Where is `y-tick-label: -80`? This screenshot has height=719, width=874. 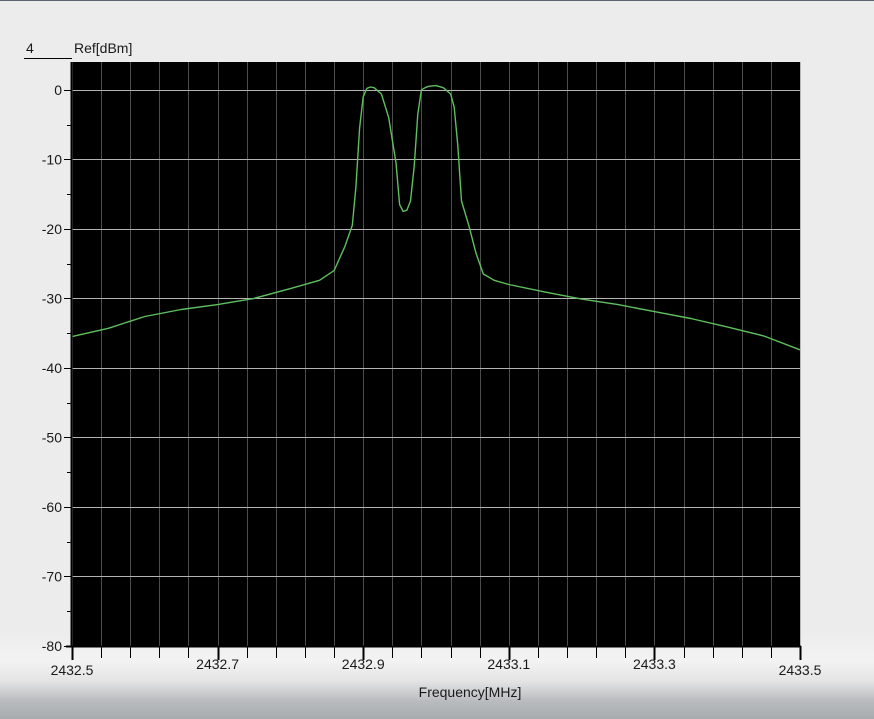
y-tick-label: -80 is located at coordinates (52, 646).